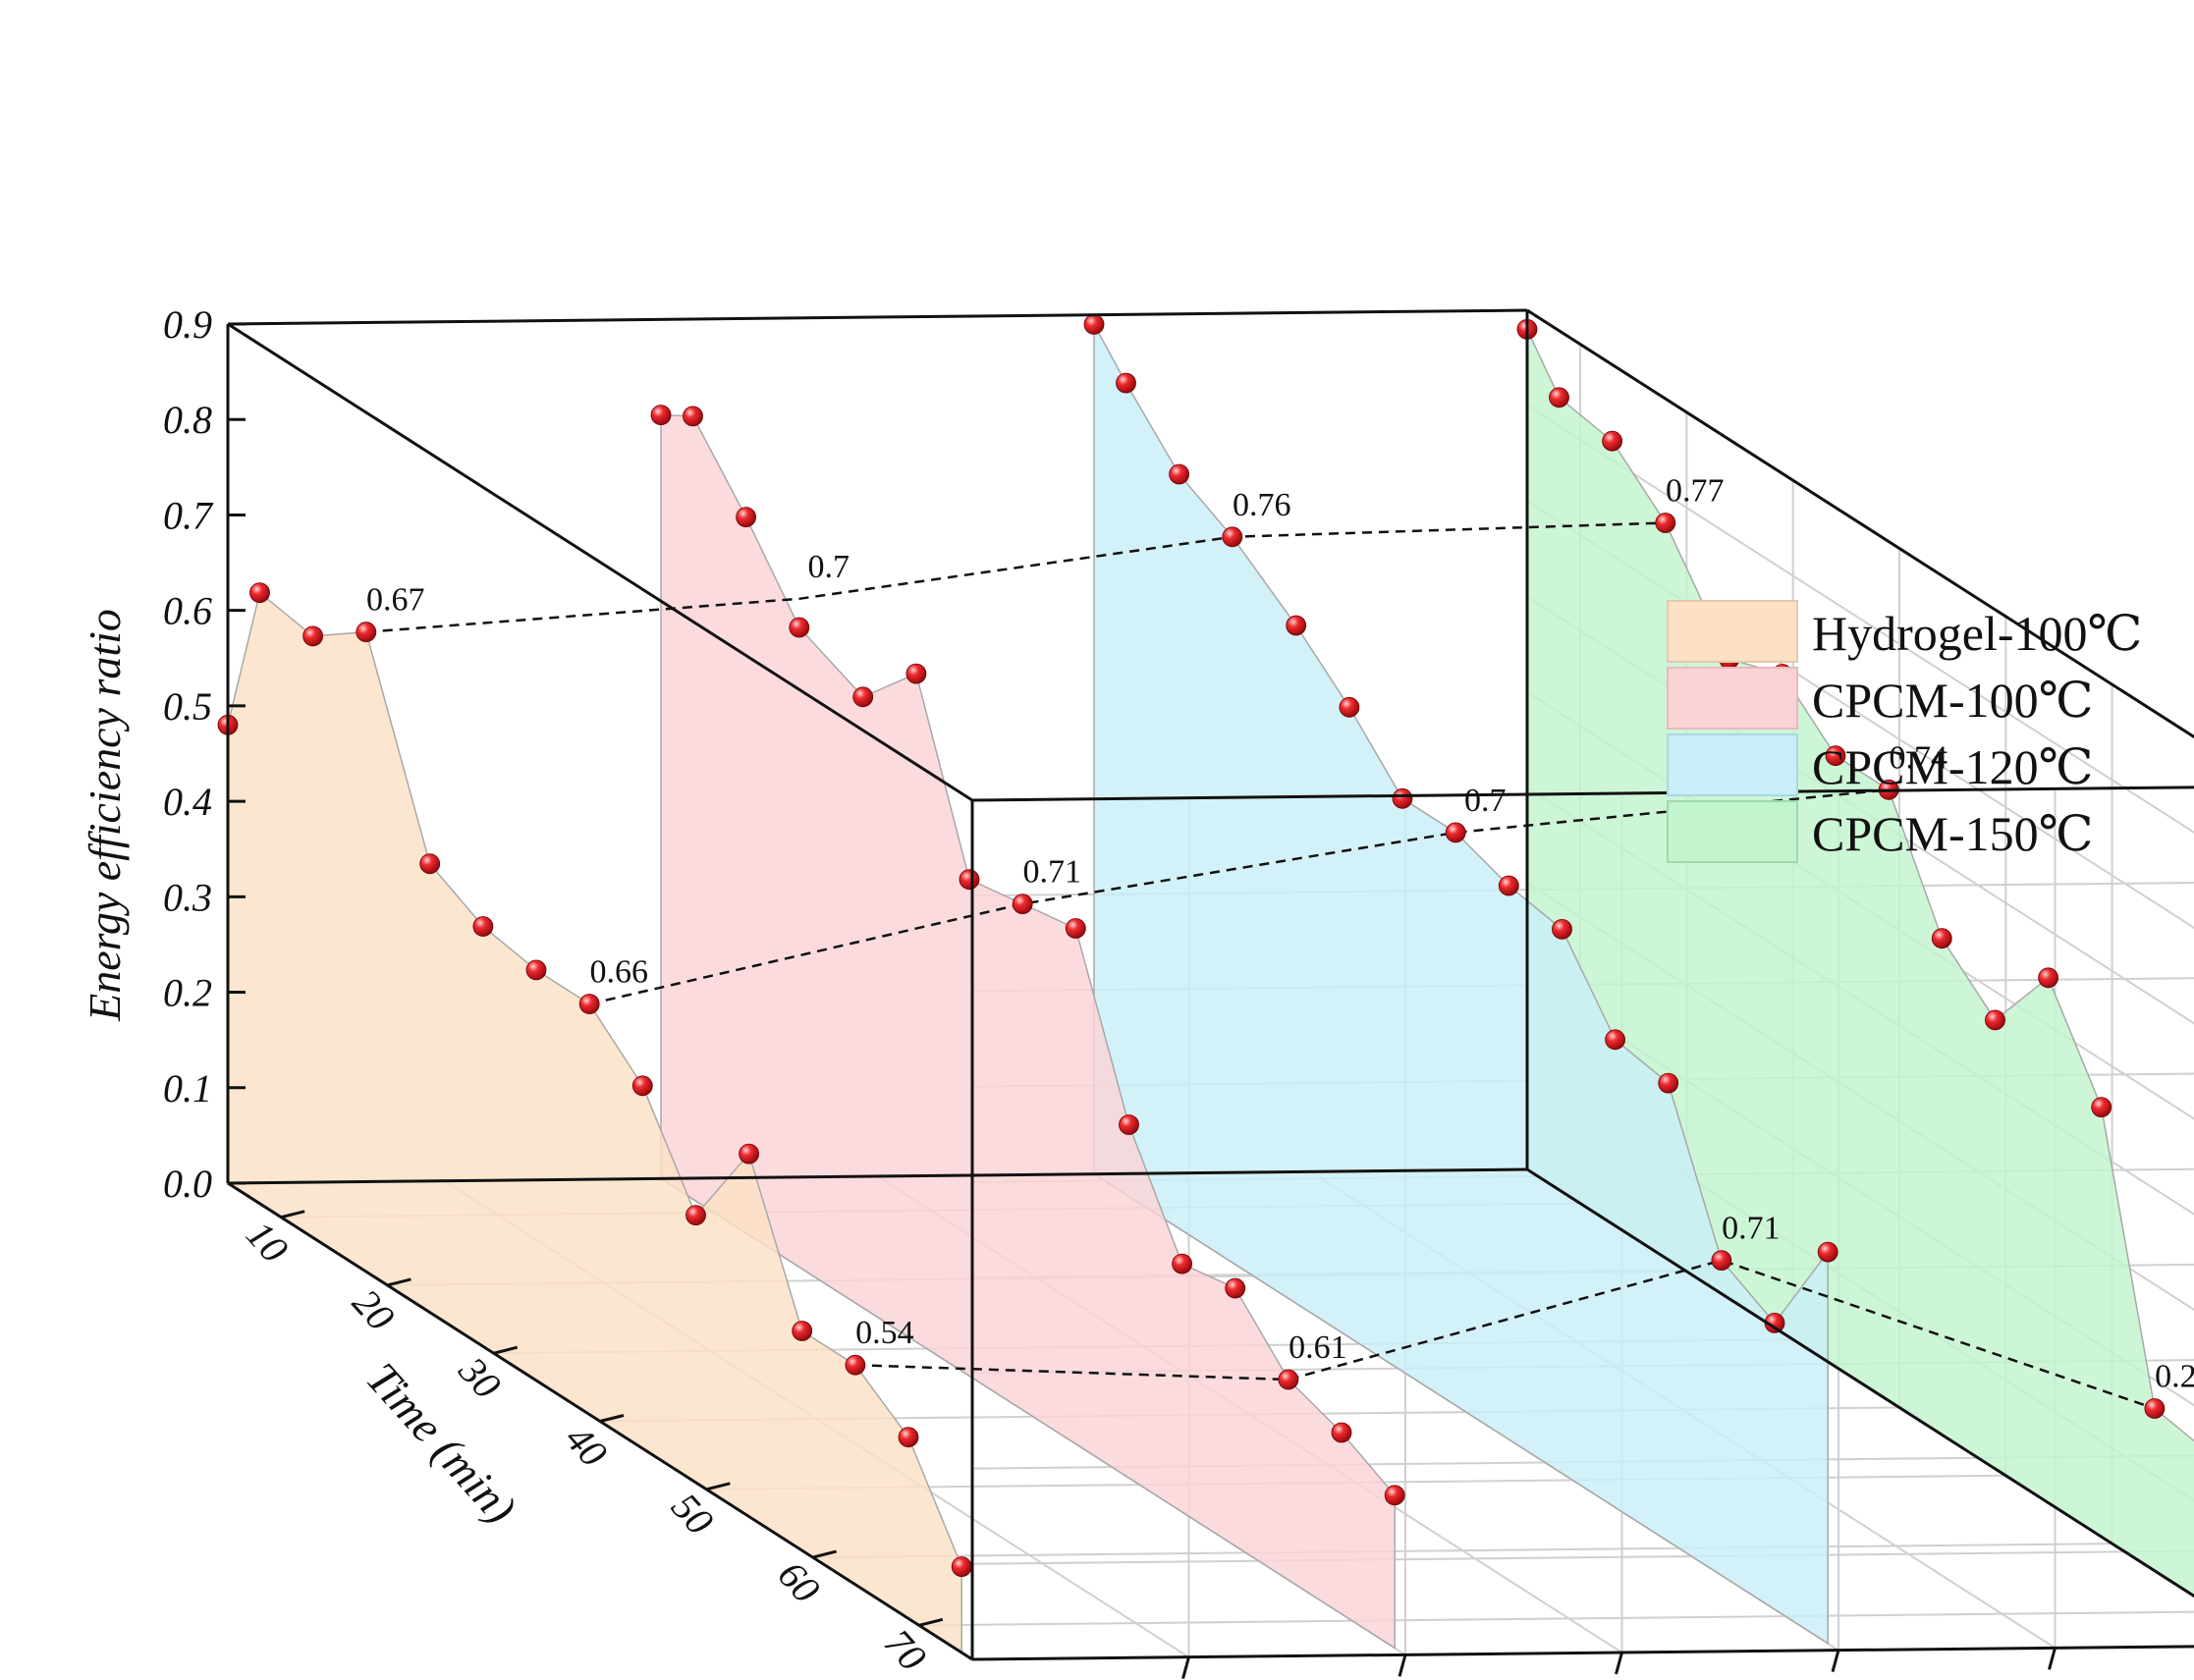 This screenshot has width=2194, height=1680. Describe the element at coordinates (105, 815) in the screenshot. I see `y-axis-title: Energy efficiency ratio` at that location.